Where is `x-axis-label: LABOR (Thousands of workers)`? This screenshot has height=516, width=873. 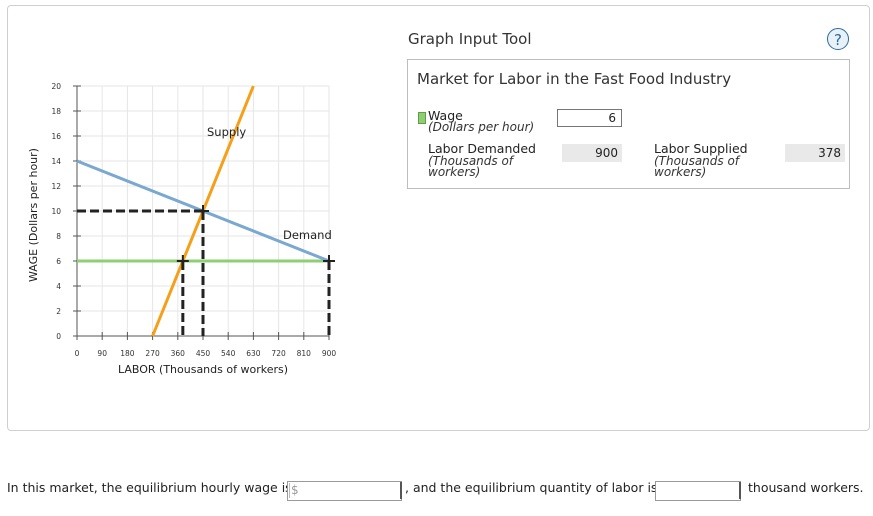 x-axis-label: LABOR (Thousands of workers) is located at coordinates (203, 369).